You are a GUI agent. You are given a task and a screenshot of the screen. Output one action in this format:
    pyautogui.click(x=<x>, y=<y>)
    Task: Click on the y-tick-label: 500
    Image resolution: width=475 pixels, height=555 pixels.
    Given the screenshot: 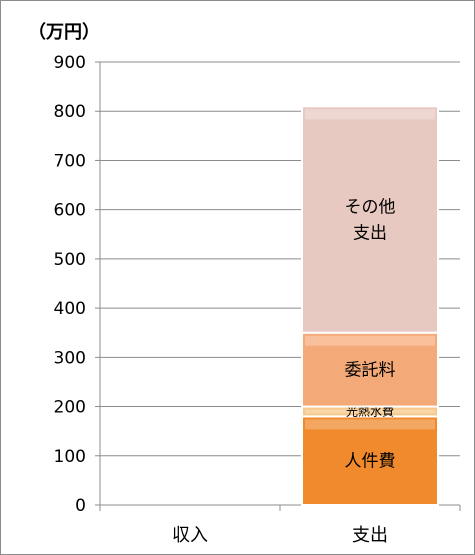 What is the action you would take?
    pyautogui.click(x=70, y=260)
    